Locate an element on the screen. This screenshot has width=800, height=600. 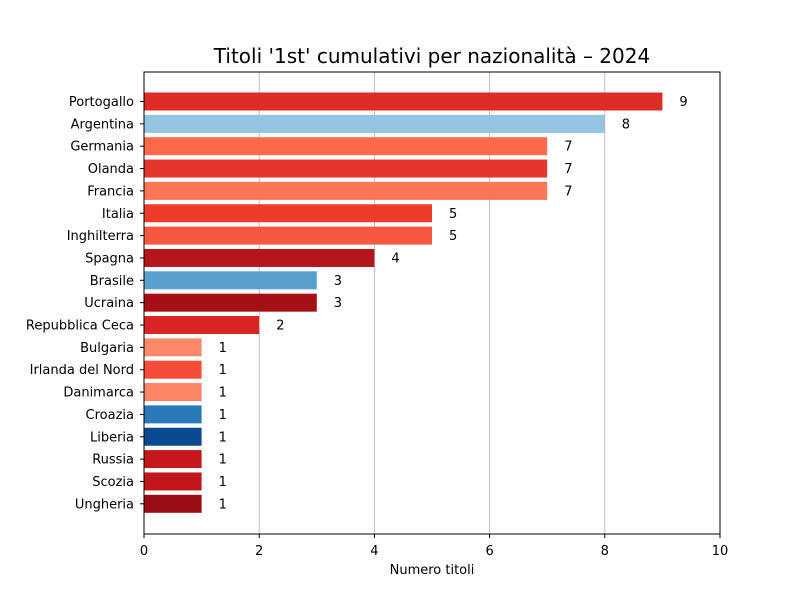
y-tick-label: Inghilterra is located at coordinates (100, 236).